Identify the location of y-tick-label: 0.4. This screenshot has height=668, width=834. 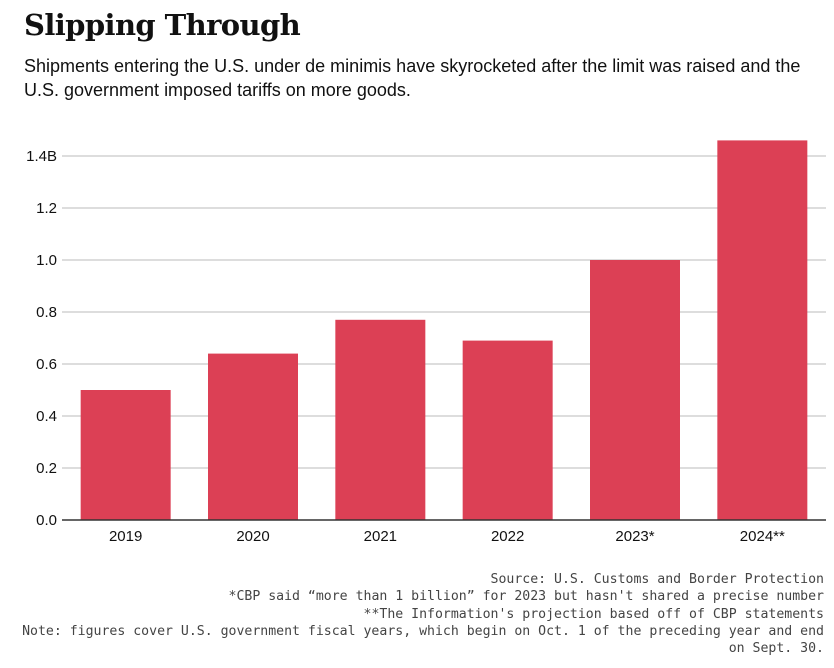
(46, 416).